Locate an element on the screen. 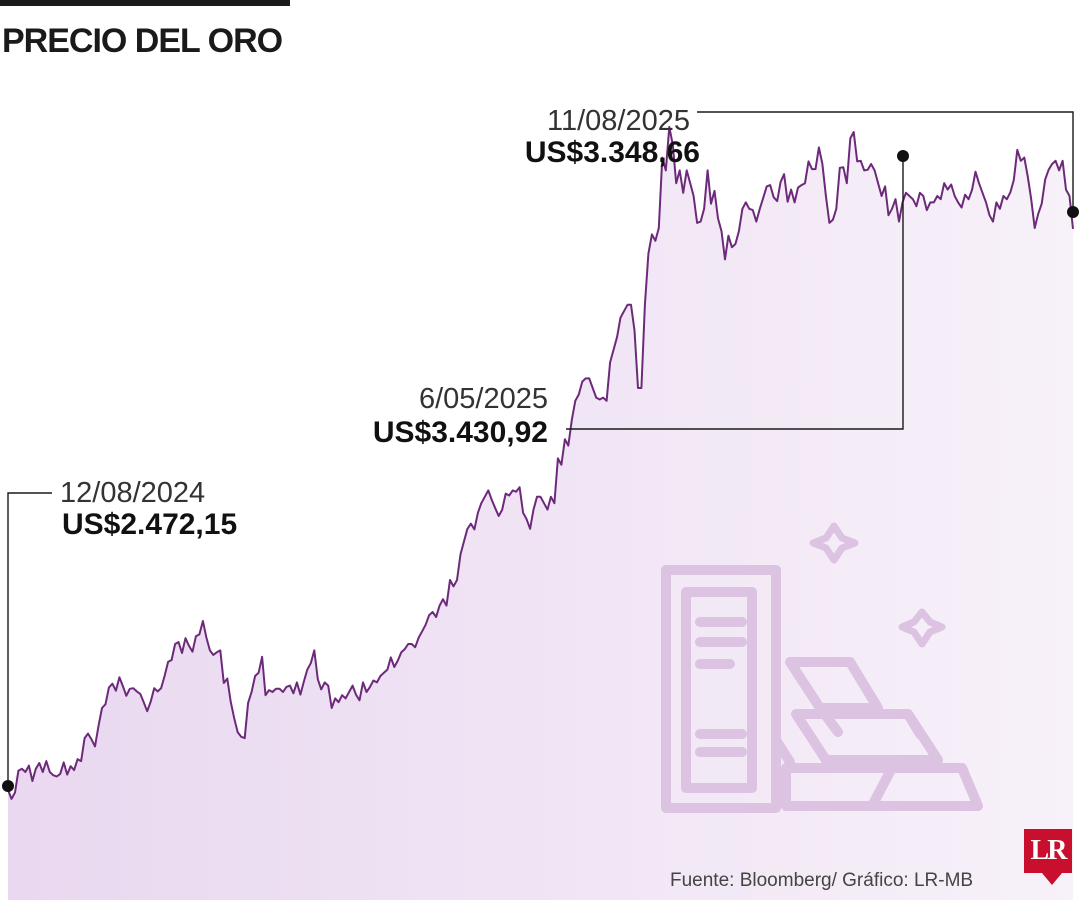 The height and width of the screenshot is (900, 1080). annotation-value-may: US$3.430,92 is located at coordinates (460, 432).